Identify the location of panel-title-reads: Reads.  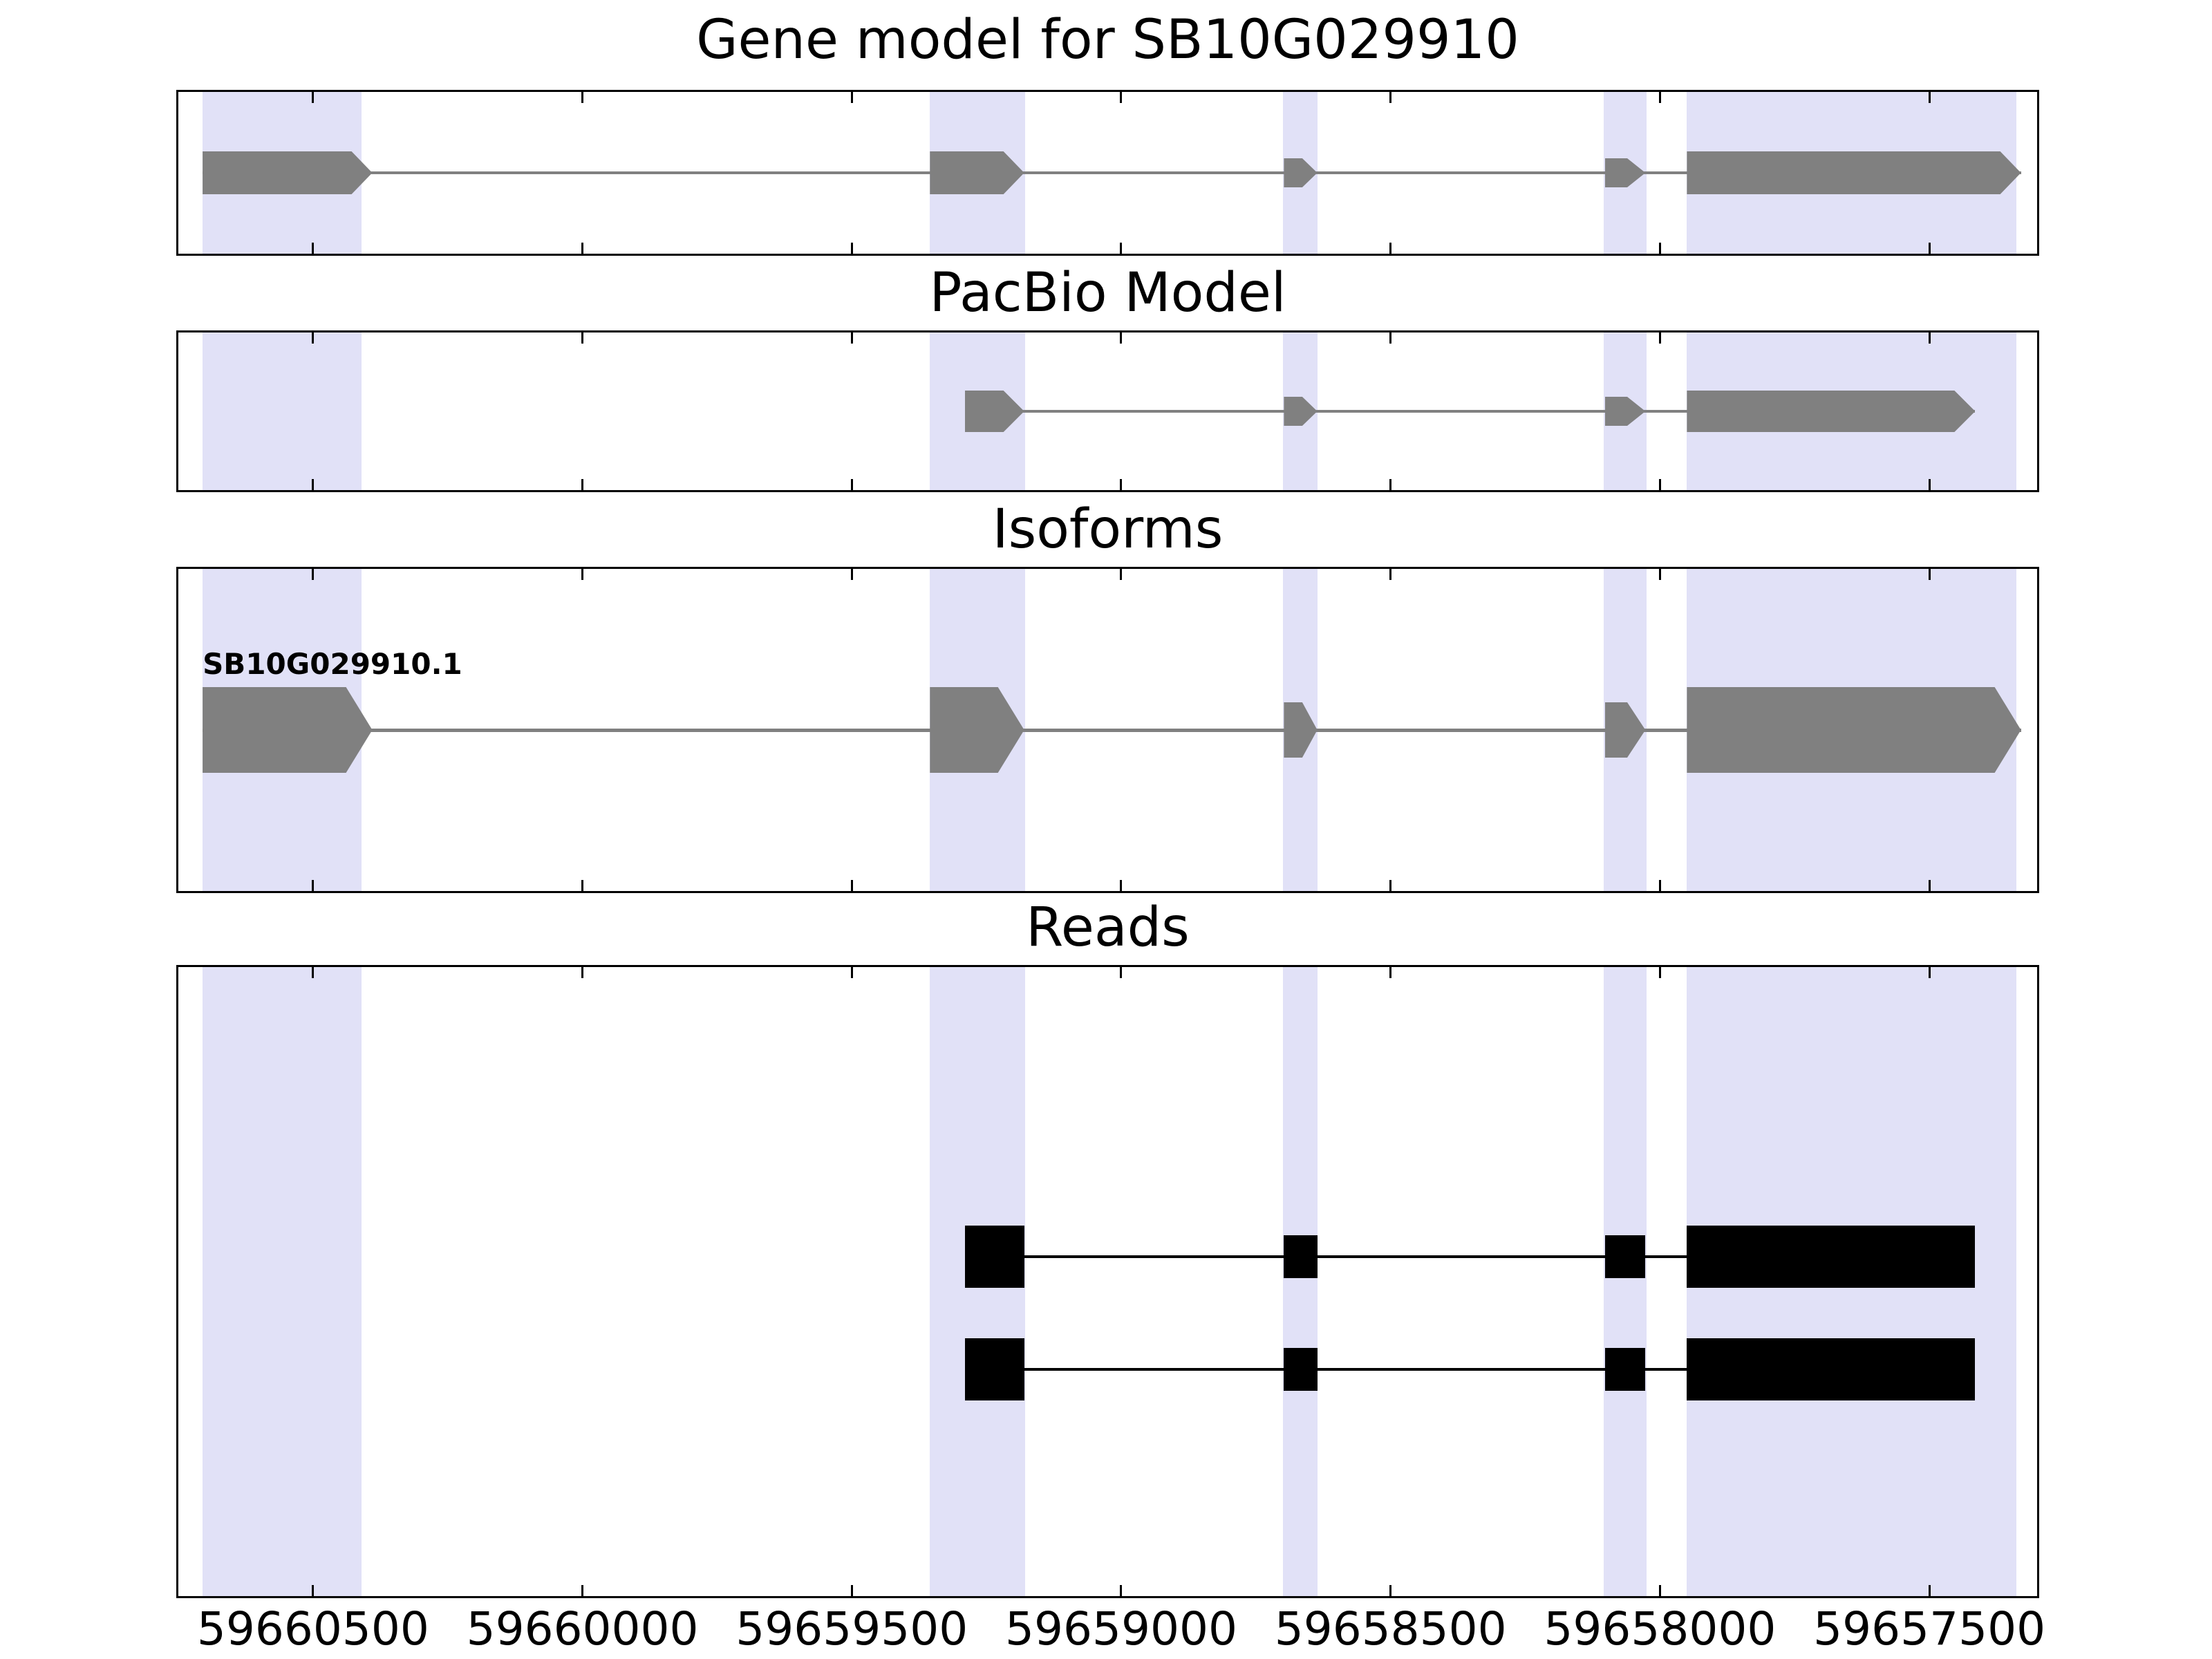
(1108, 928).